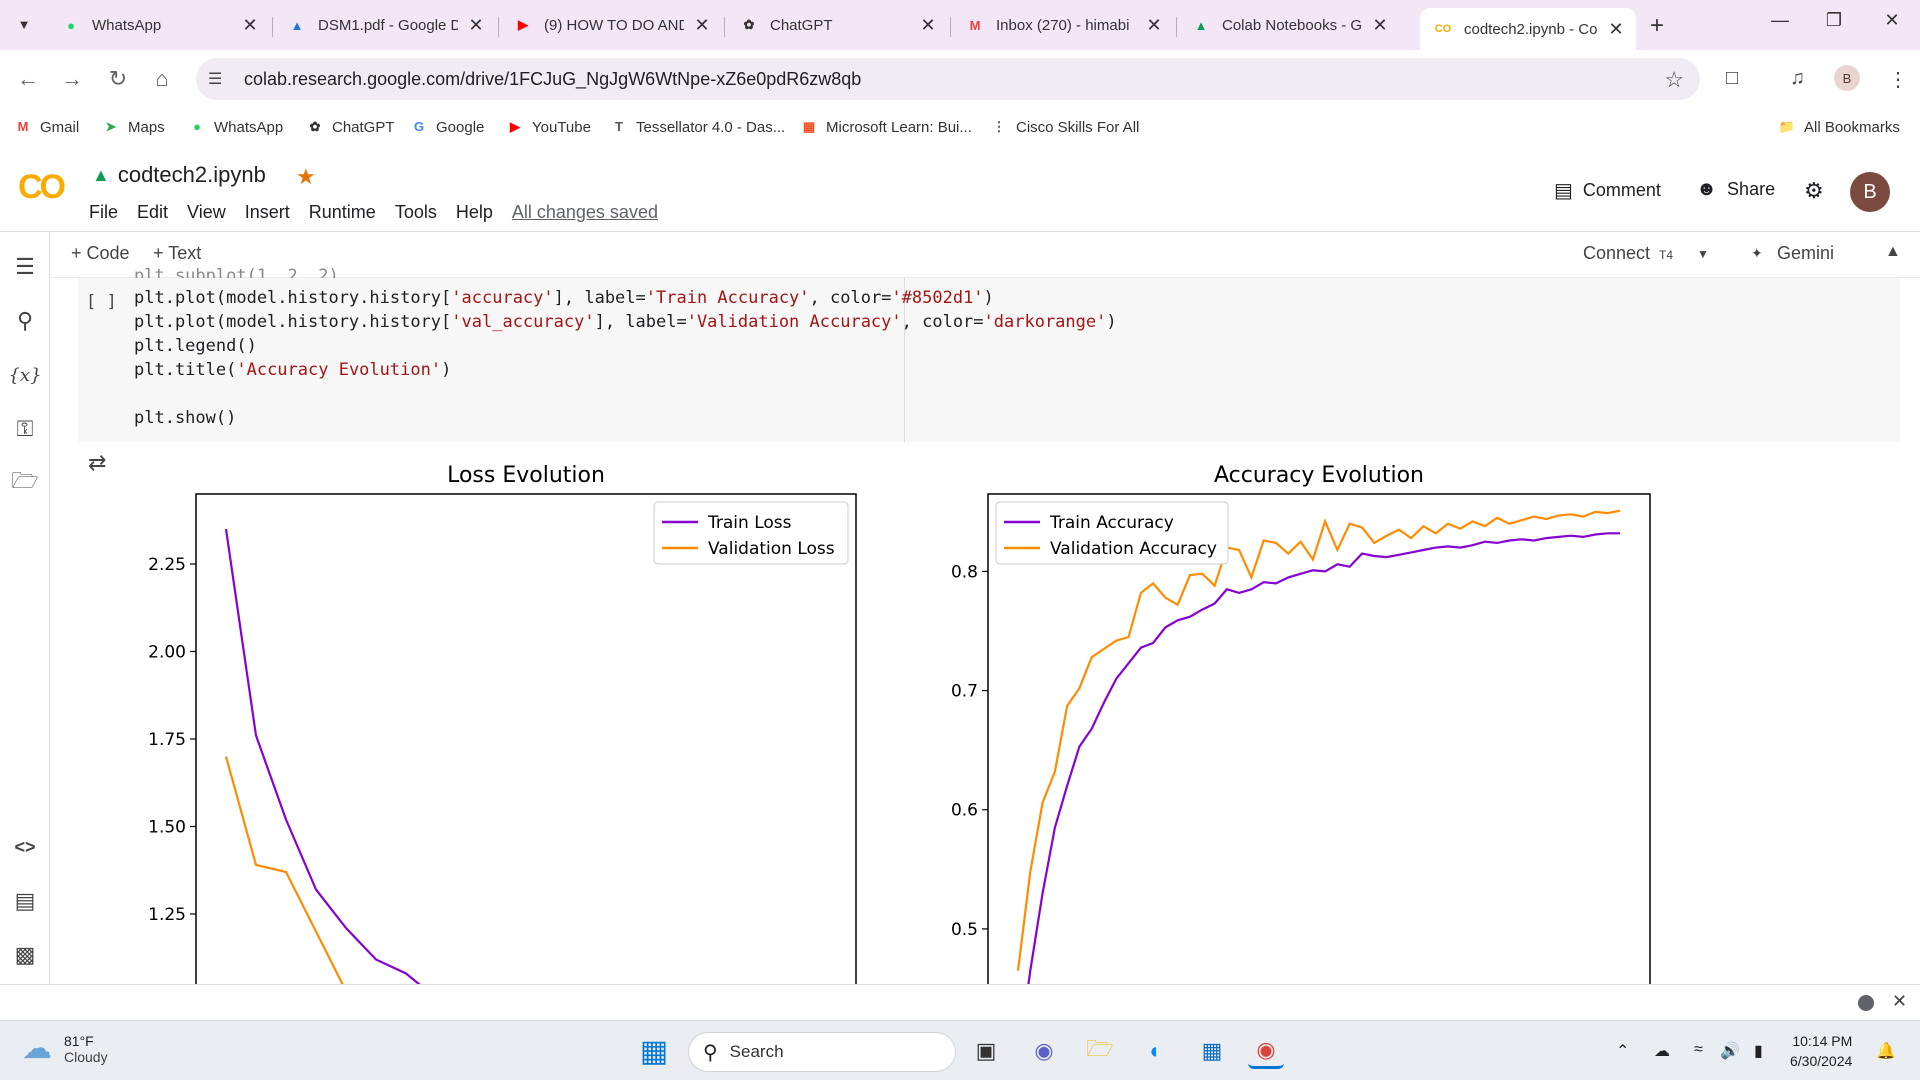  What do you see at coordinates (1814, 191) in the screenshot?
I see `settings-button: ⚙` at bounding box center [1814, 191].